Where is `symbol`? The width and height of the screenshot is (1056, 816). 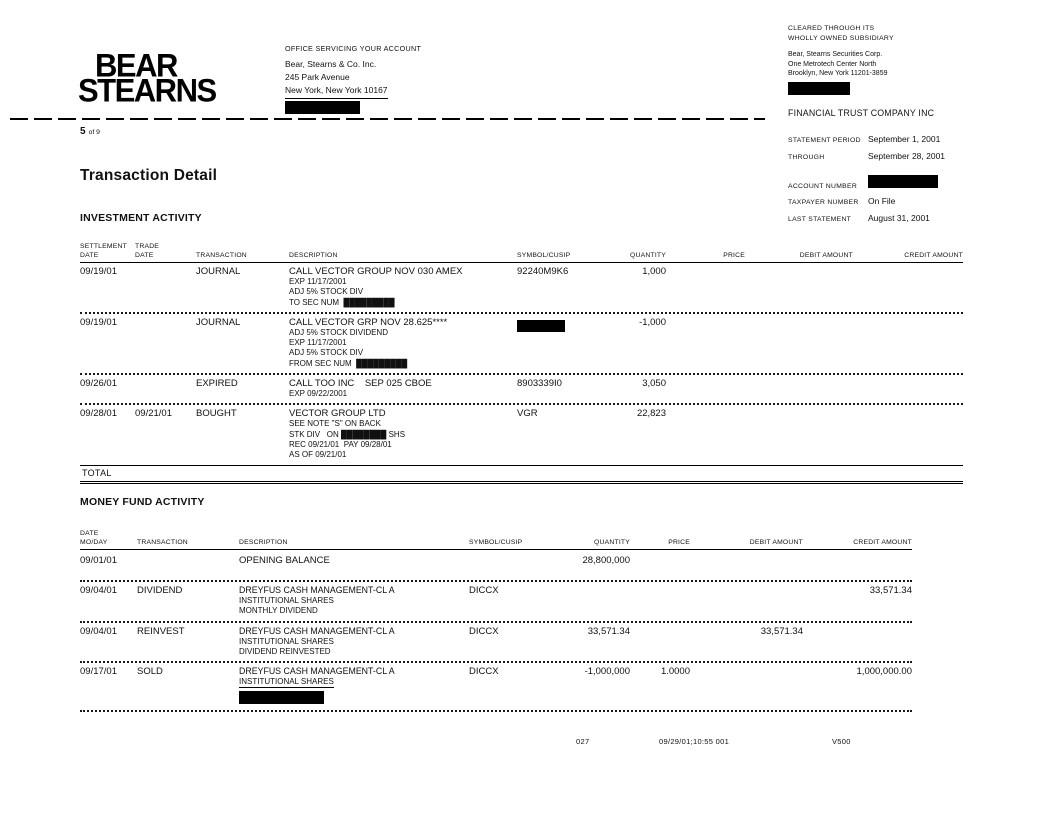 symbol is located at coordinates (558, 326).